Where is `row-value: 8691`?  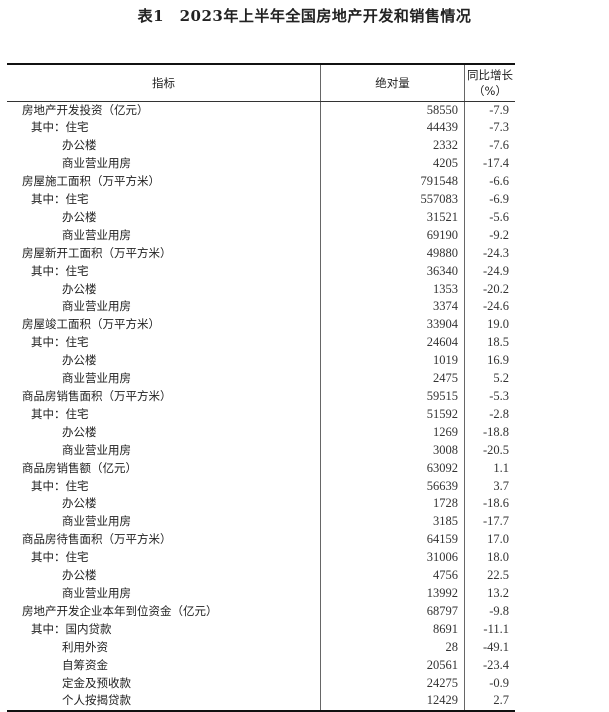 row-value: 8691 is located at coordinates (392, 629).